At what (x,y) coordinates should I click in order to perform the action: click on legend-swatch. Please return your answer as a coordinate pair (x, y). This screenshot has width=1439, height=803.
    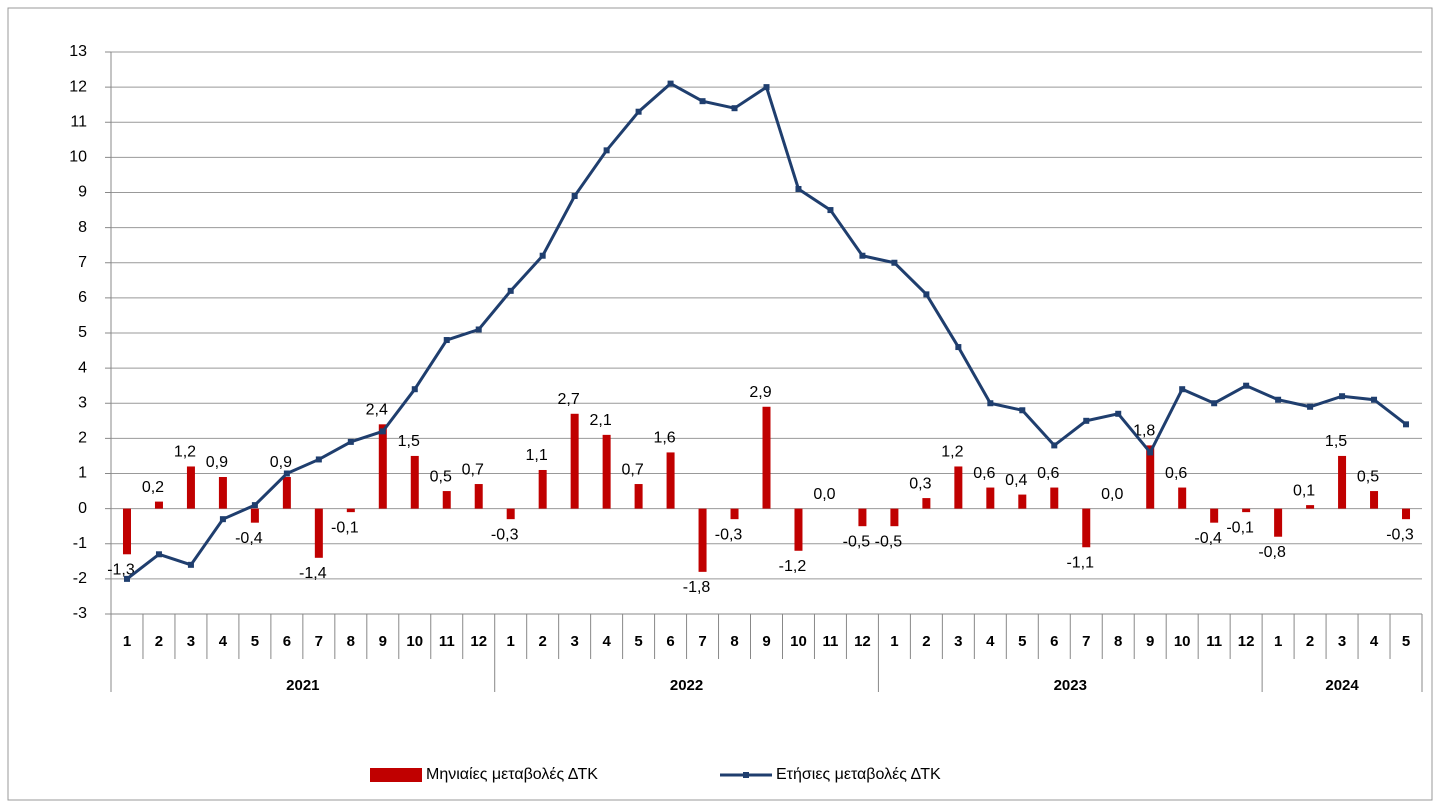
    Looking at the image, I should click on (396, 775).